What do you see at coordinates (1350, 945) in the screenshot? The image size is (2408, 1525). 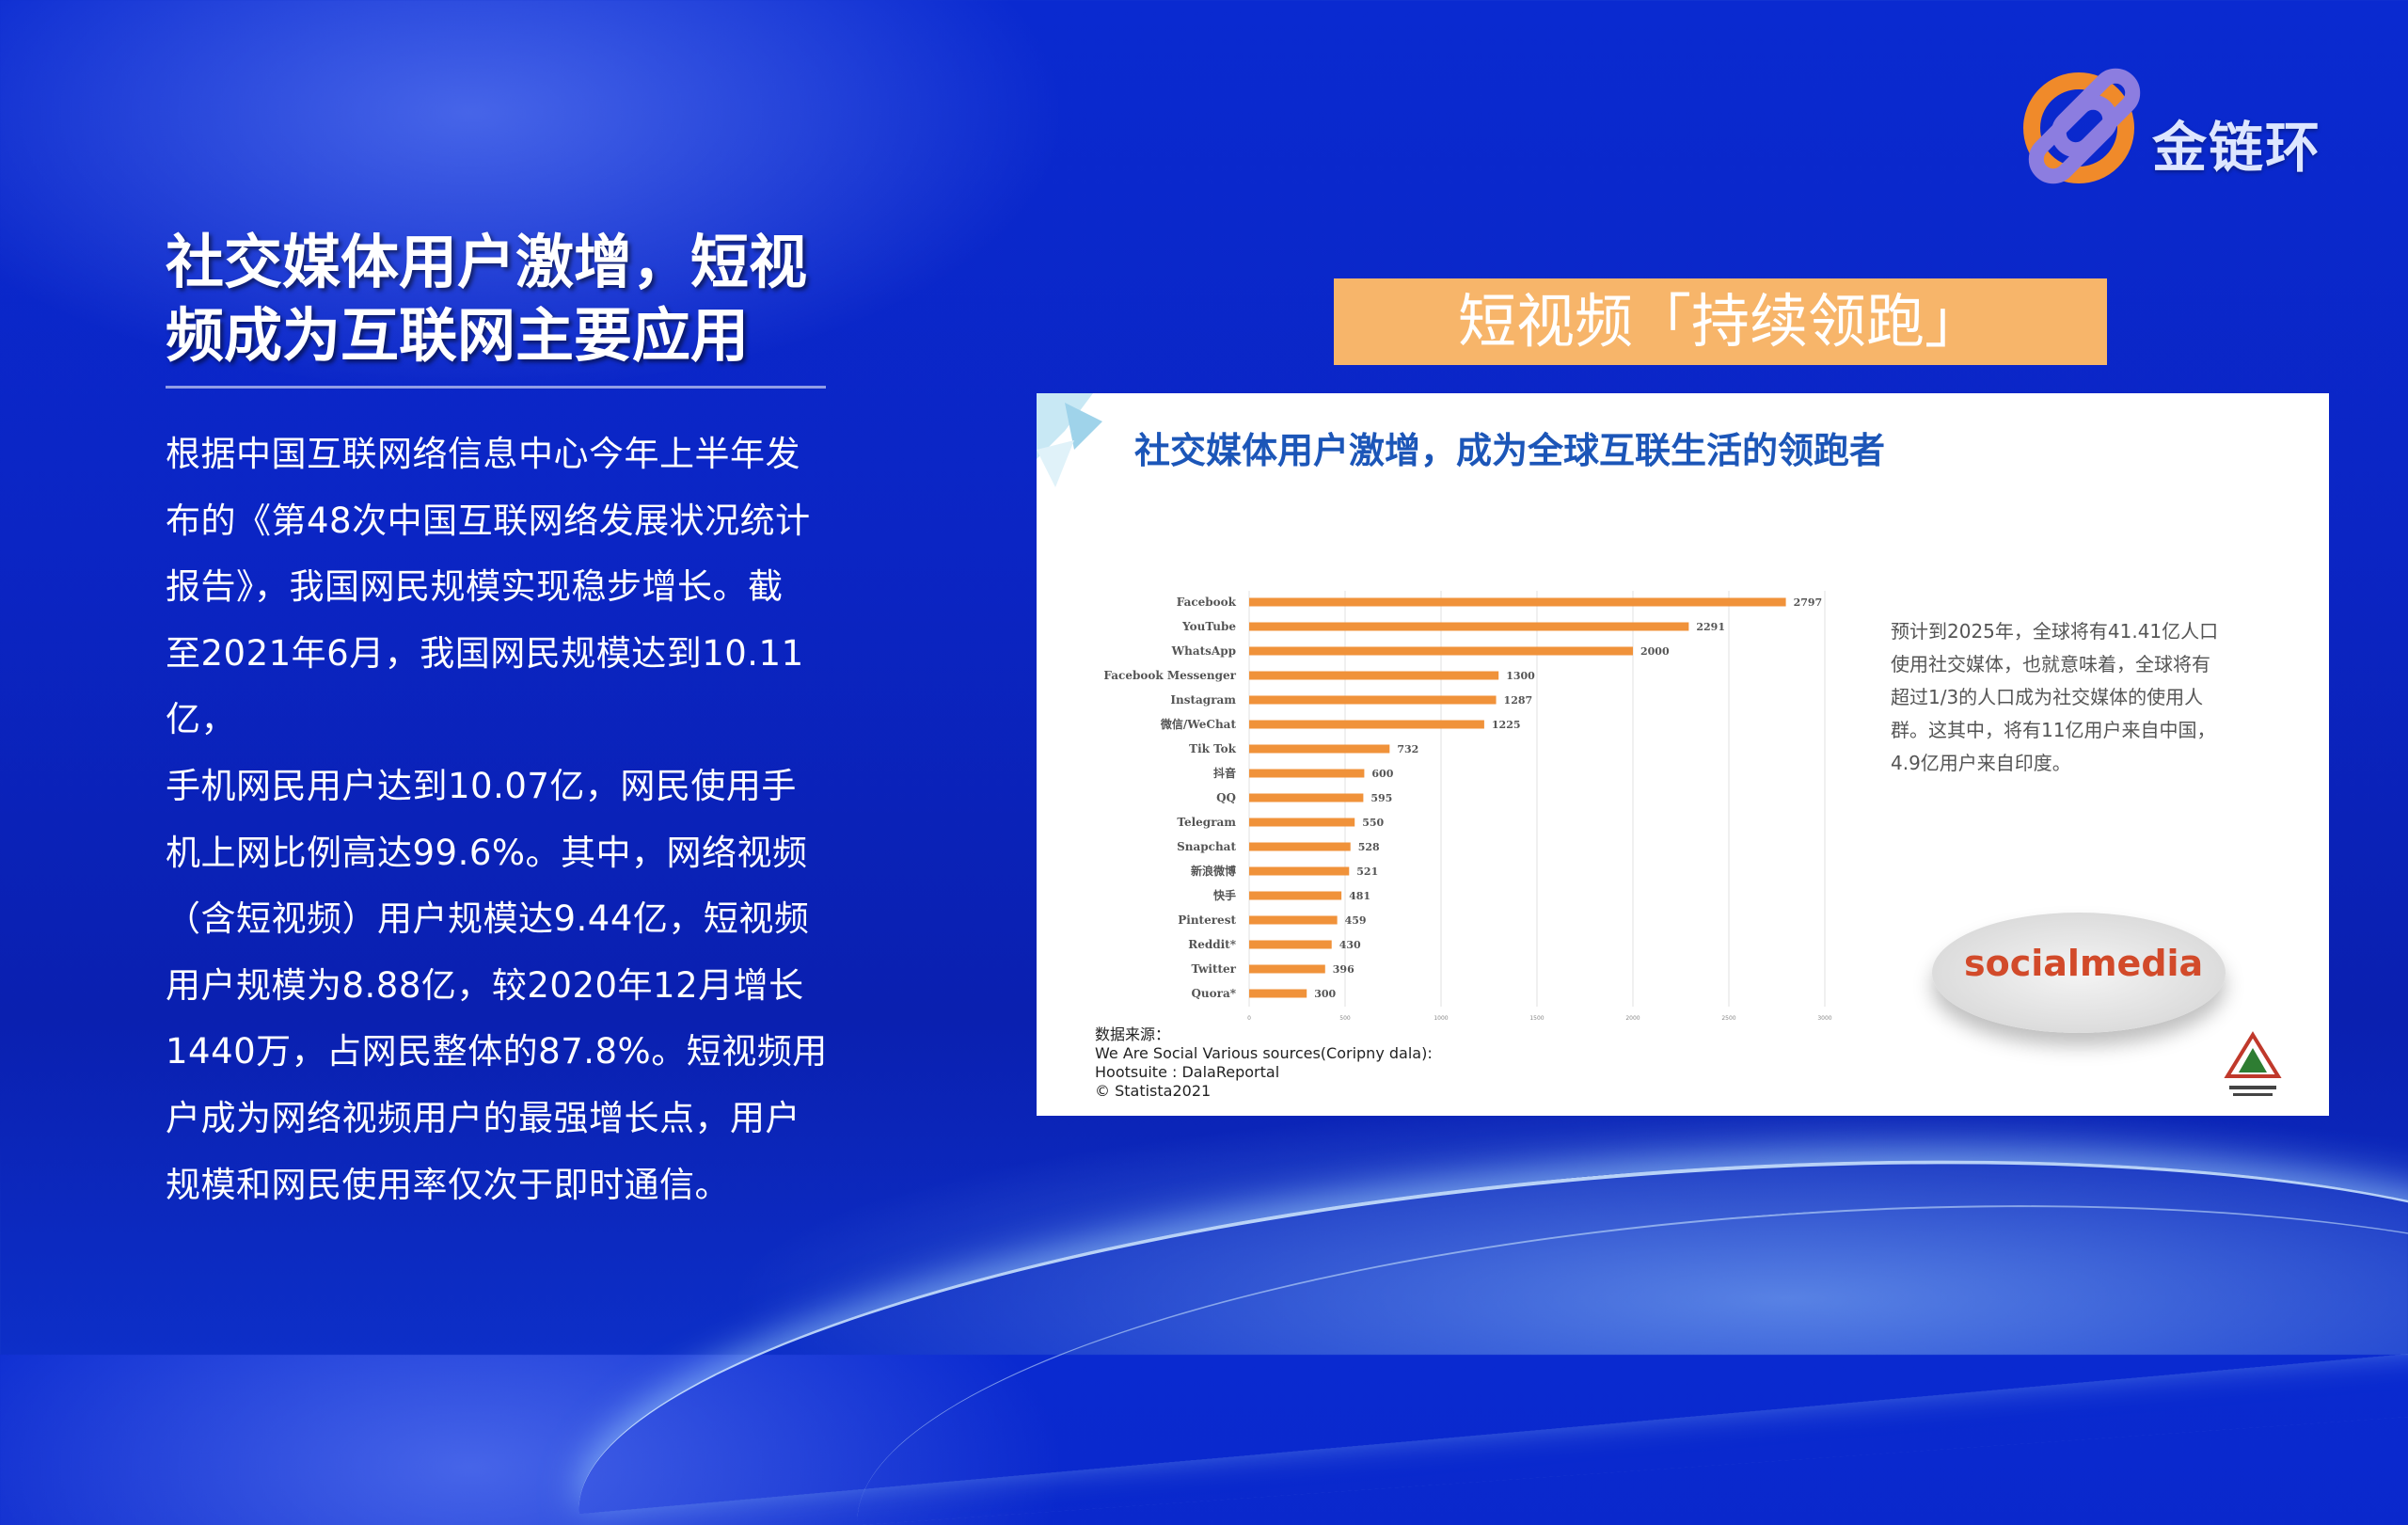 I see `value-label: 430` at bounding box center [1350, 945].